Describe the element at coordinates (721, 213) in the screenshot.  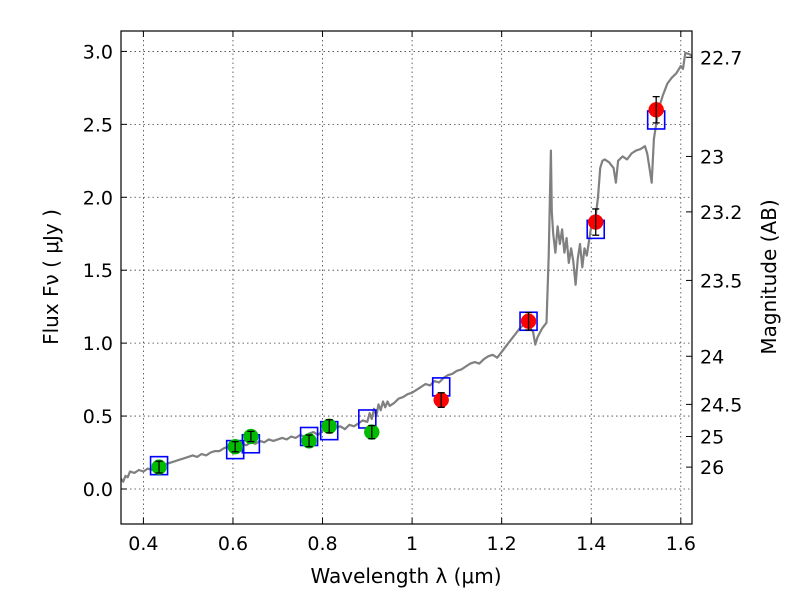
I see `right-tick-label: 23.2` at that location.